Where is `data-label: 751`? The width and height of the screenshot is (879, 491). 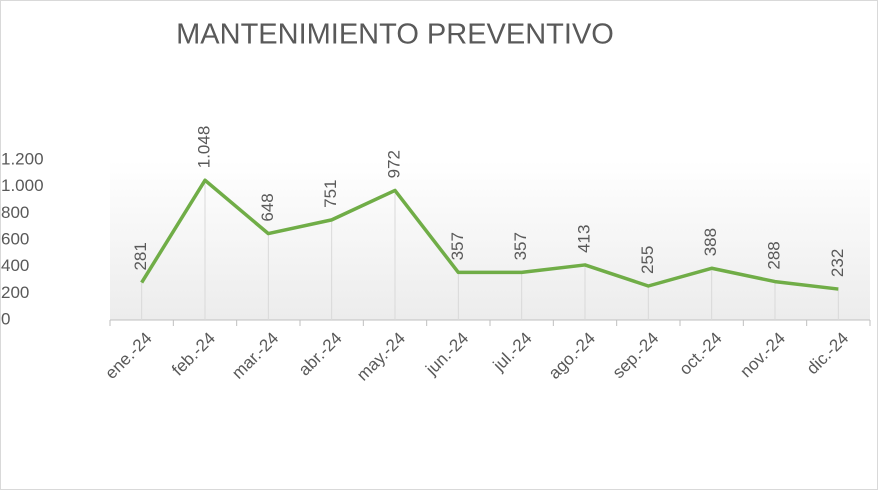 data-label: 751 is located at coordinates (330, 193).